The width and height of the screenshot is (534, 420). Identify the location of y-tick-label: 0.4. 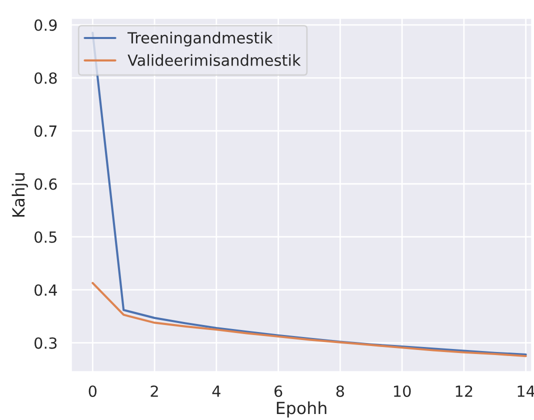
(45, 290).